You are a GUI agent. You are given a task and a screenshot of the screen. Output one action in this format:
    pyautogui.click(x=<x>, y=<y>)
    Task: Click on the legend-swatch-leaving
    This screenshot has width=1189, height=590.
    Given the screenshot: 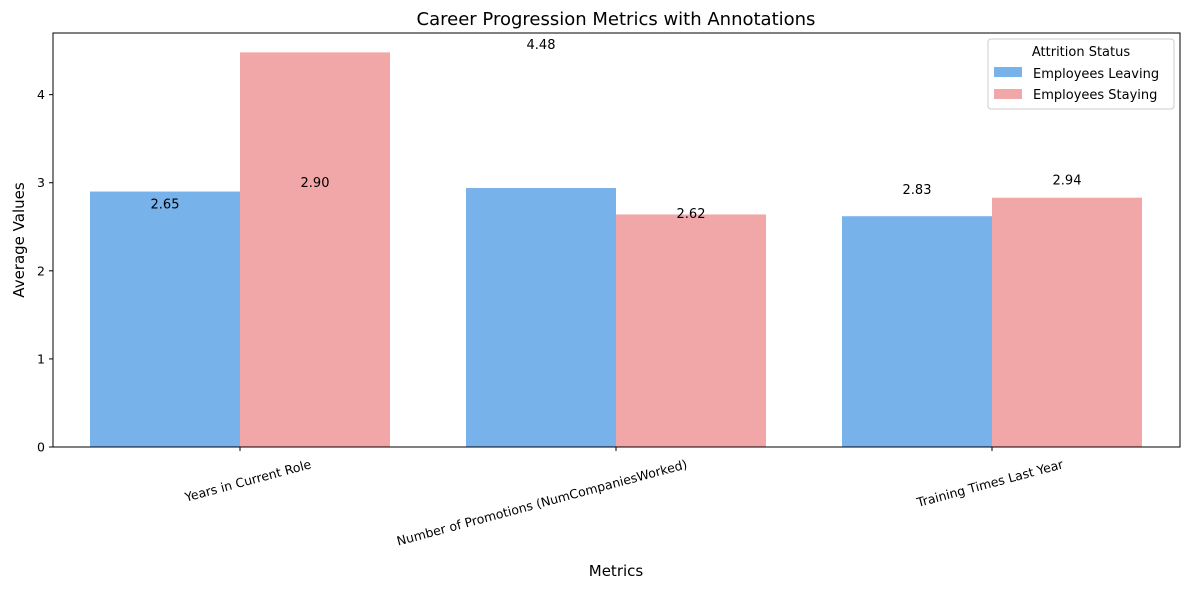 What is the action you would take?
    pyautogui.click(x=1008, y=72)
    